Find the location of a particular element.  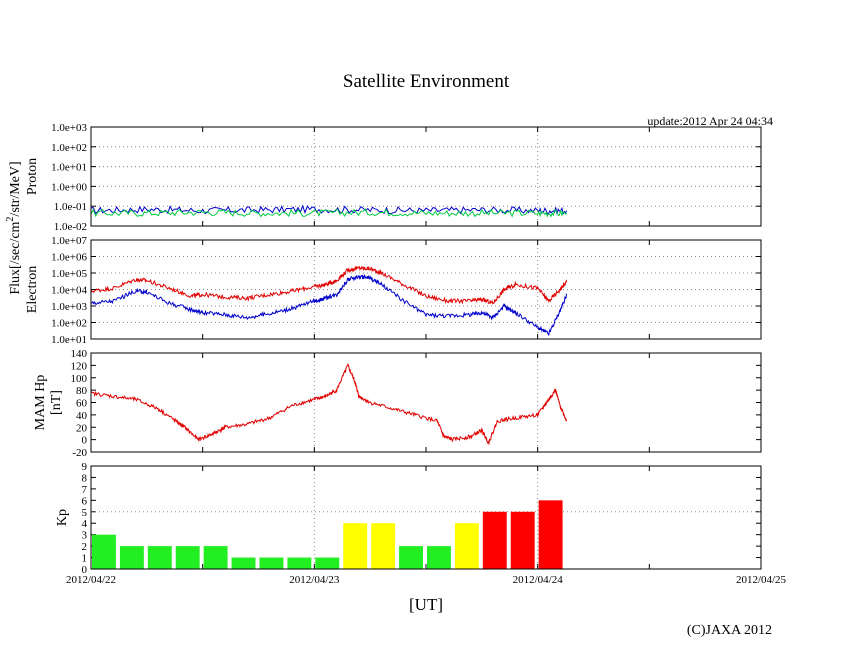

electron-ytick-label: 1.0e+04 is located at coordinates (69, 291).